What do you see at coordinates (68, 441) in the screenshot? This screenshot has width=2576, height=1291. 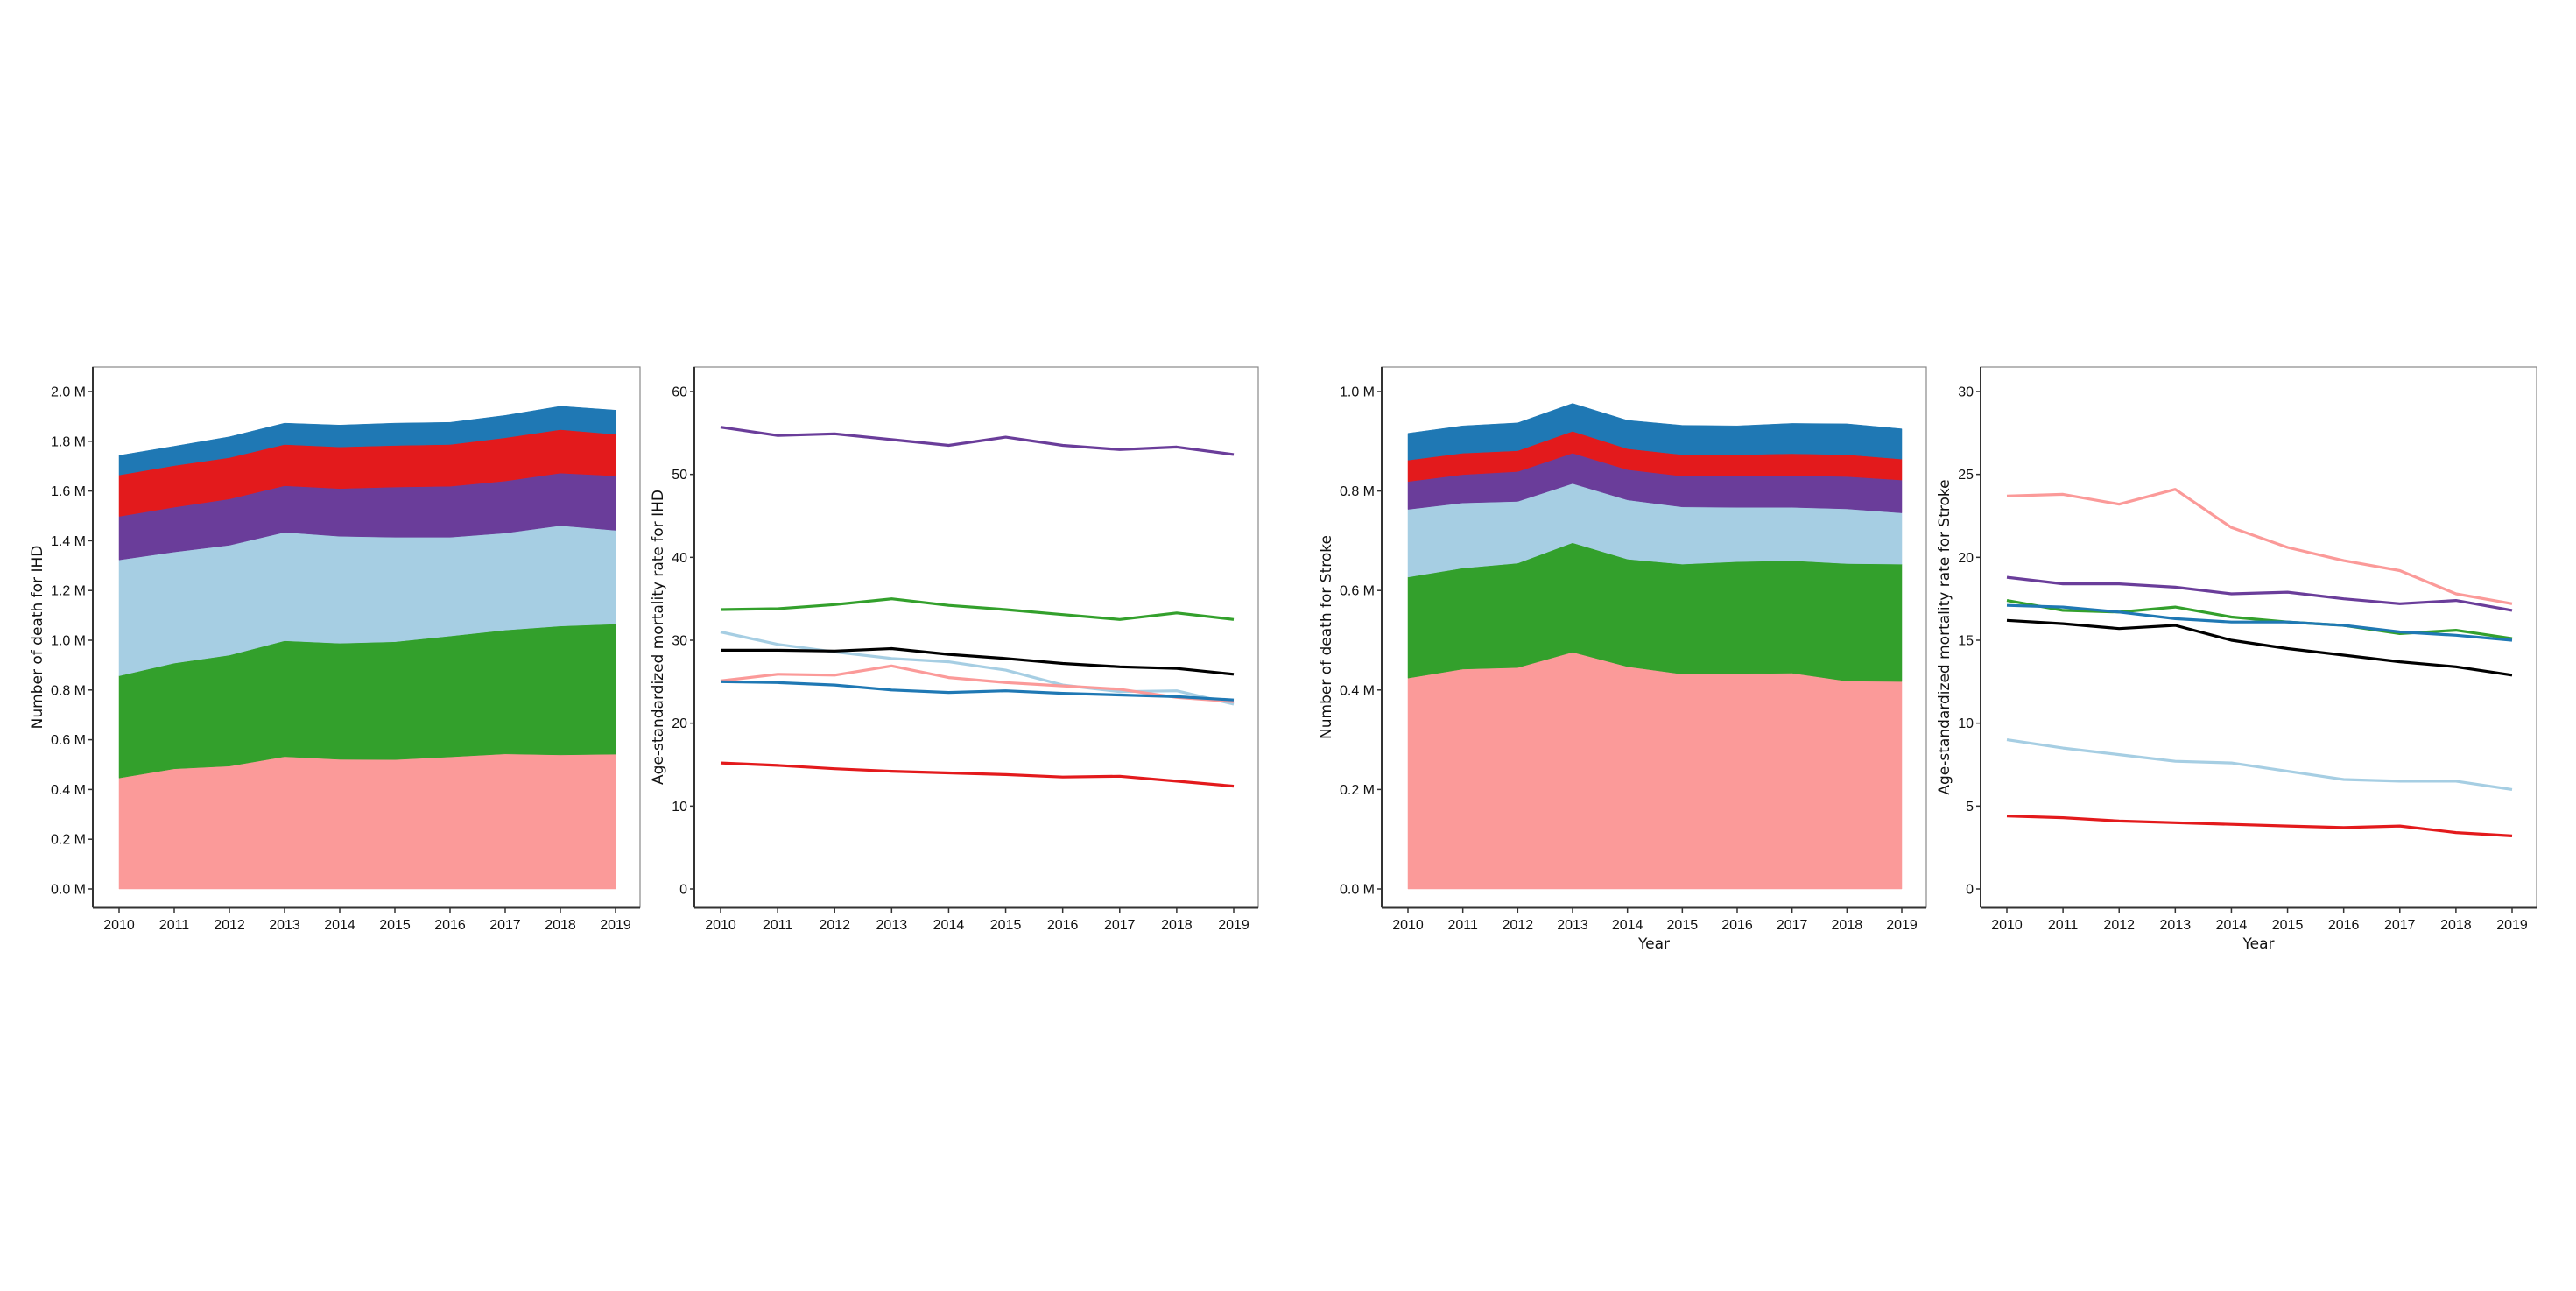 I see `y-tick-label: 1.8 M` at bounding box center [68, 441].